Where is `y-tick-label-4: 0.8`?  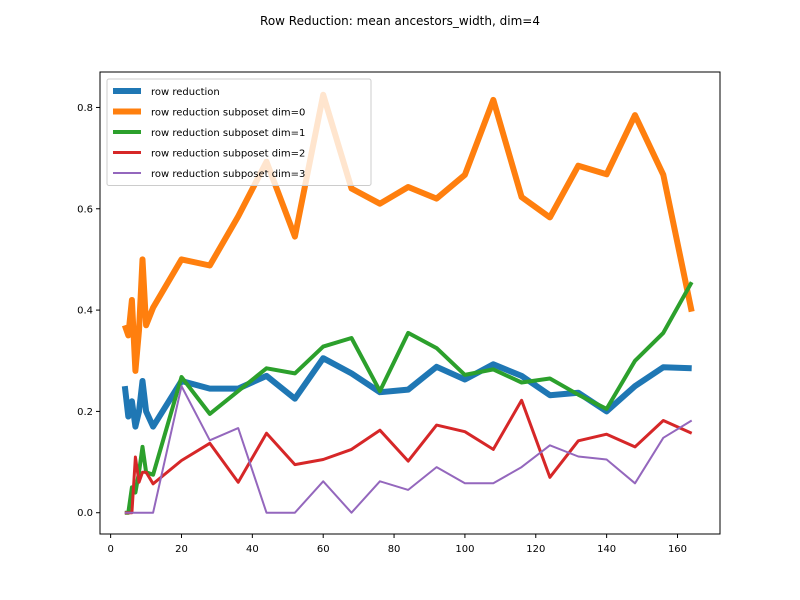 y-tick-label-4: 0.8 is located at coordinates (85, 108).